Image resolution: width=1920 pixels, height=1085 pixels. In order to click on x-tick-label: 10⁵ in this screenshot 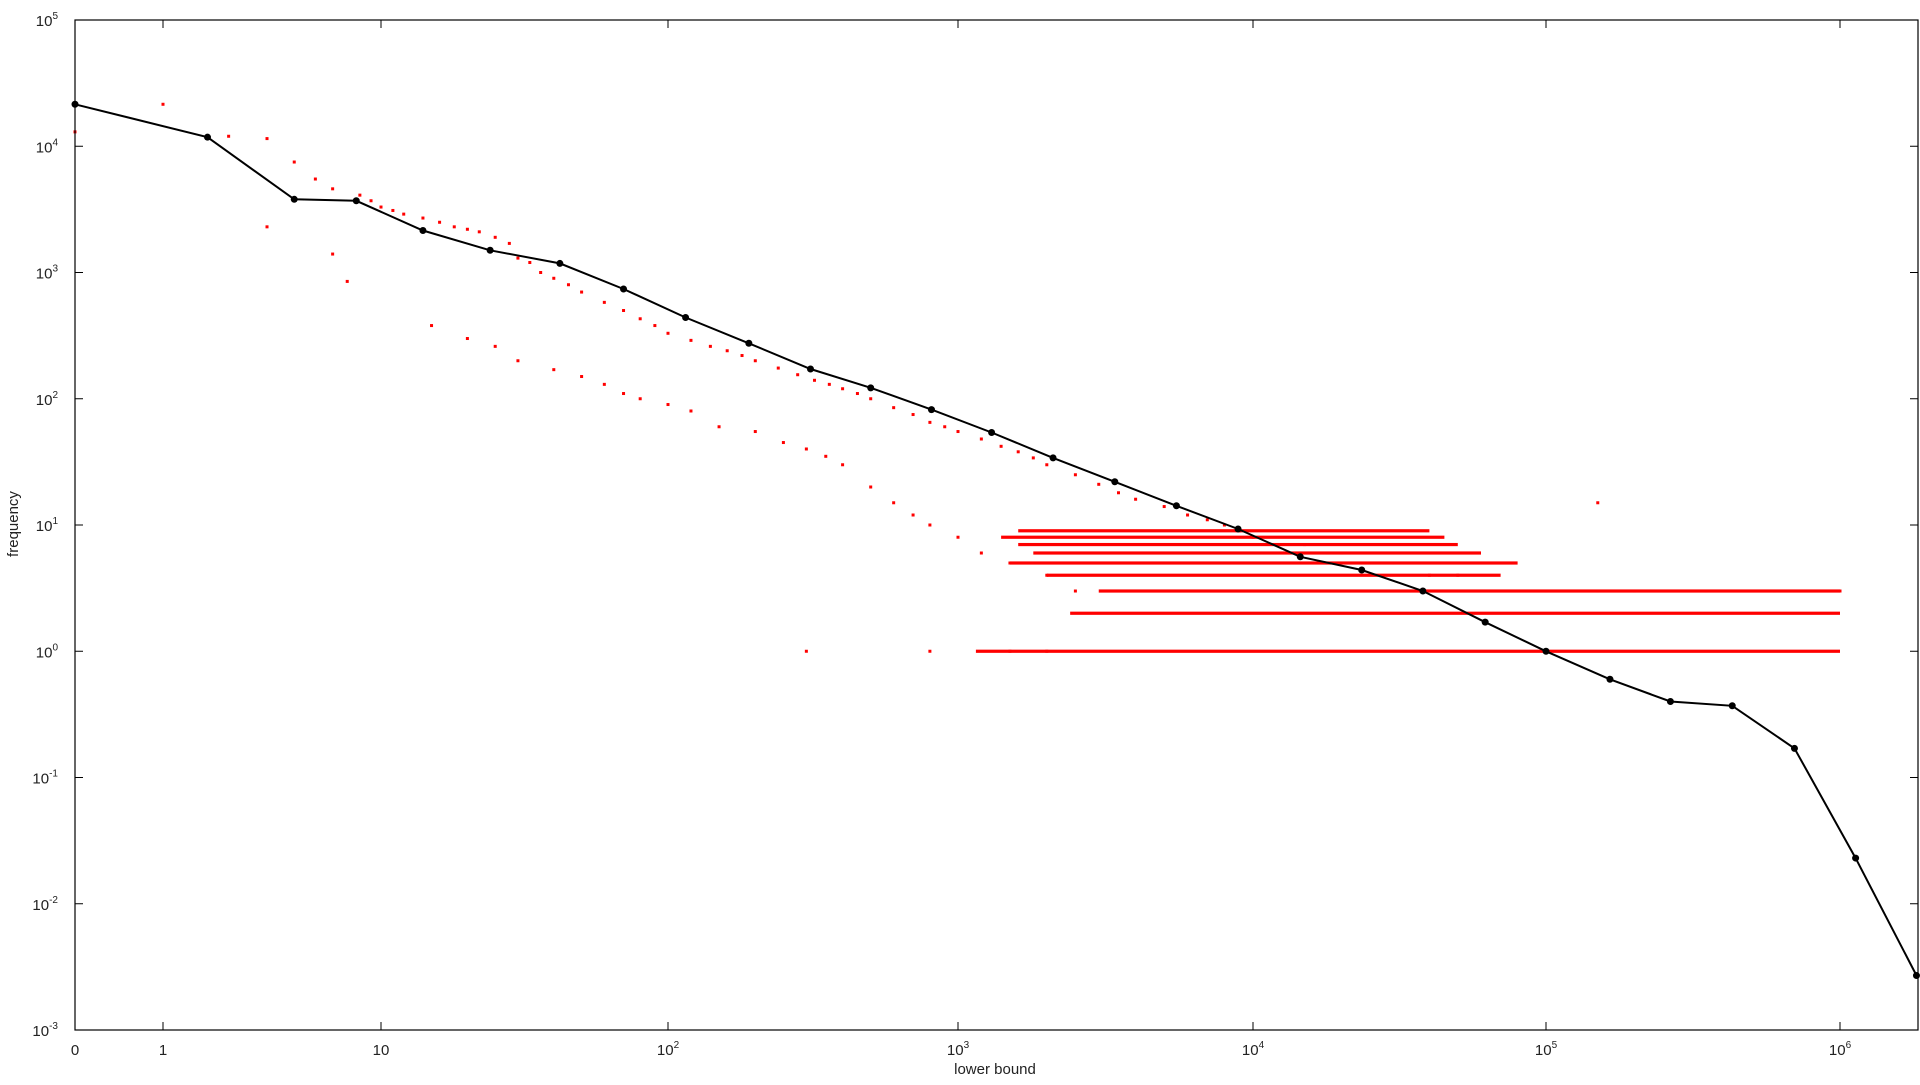, I will do `click(1546, 1049)`.